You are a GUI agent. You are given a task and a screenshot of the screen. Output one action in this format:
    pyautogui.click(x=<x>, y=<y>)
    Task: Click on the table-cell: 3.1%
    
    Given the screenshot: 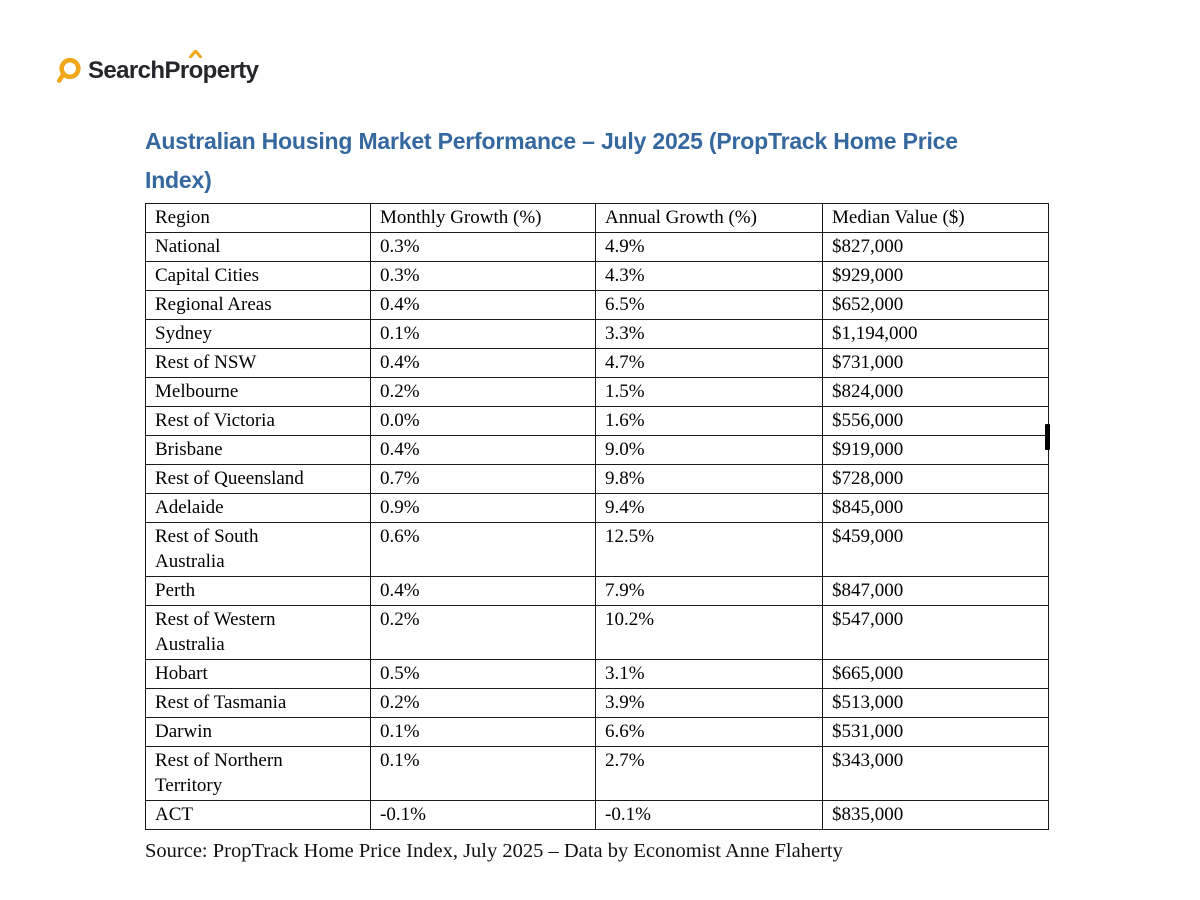 What is the action you would take?
    pyautogui.click(x=709, y=674)
    